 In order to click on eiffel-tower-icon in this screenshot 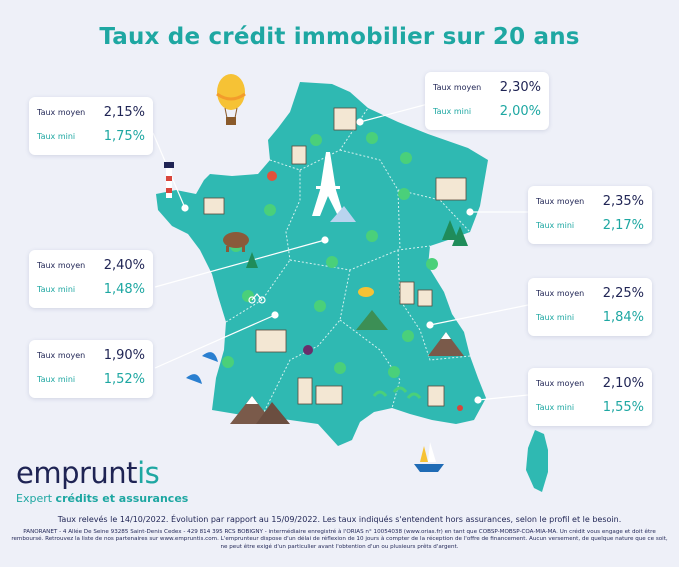, I will do `click(328, 184)`.